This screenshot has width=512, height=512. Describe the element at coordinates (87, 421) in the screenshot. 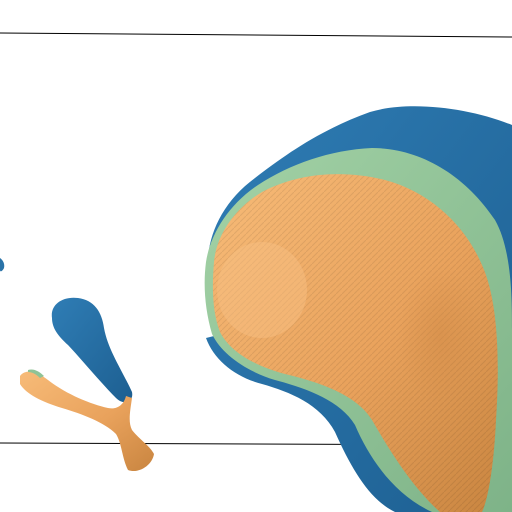

I see `branch-orange-arm` at that location.